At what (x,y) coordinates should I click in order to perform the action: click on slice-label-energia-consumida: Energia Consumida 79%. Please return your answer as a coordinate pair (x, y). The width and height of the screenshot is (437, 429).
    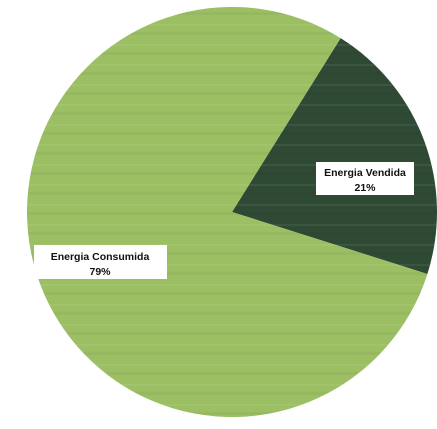
    Looking at the image, I should click on (100, 262).